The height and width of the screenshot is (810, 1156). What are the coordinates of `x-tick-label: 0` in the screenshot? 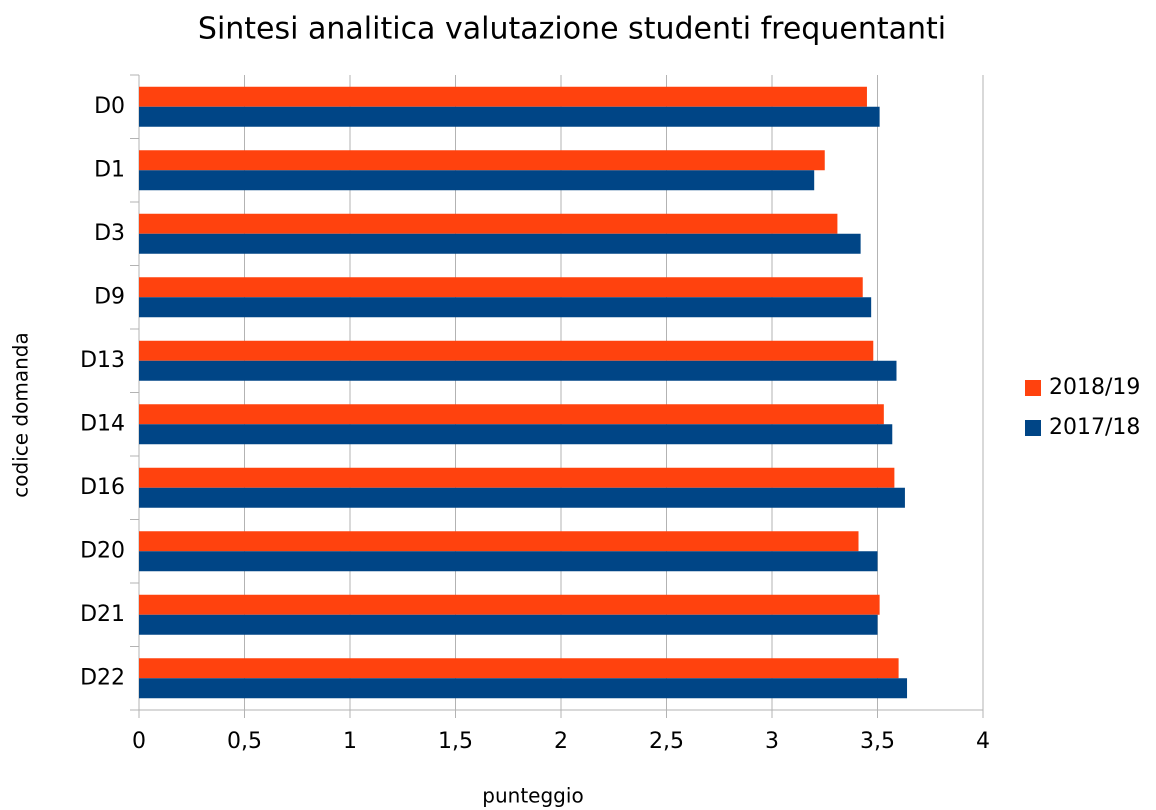 It's located at (139, 741).